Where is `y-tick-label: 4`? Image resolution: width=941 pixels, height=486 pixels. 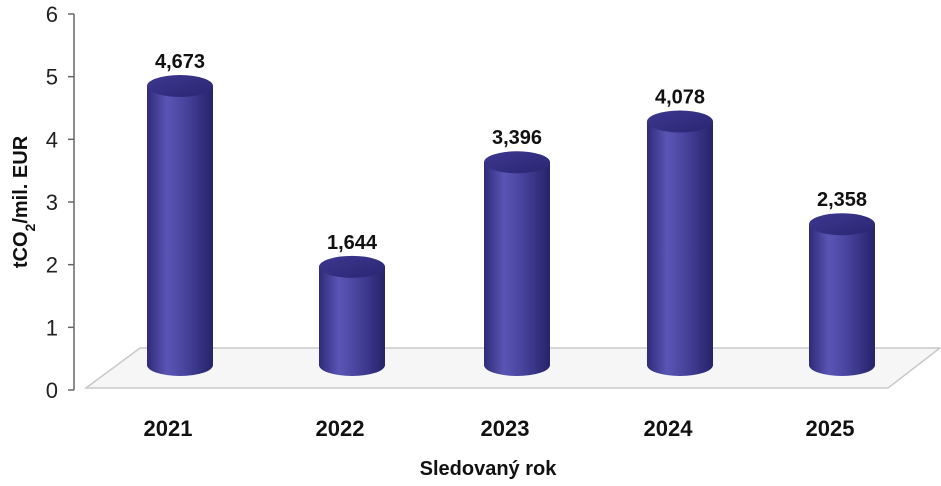
y-tick-label: 4 is located at coordinates (52, 139).